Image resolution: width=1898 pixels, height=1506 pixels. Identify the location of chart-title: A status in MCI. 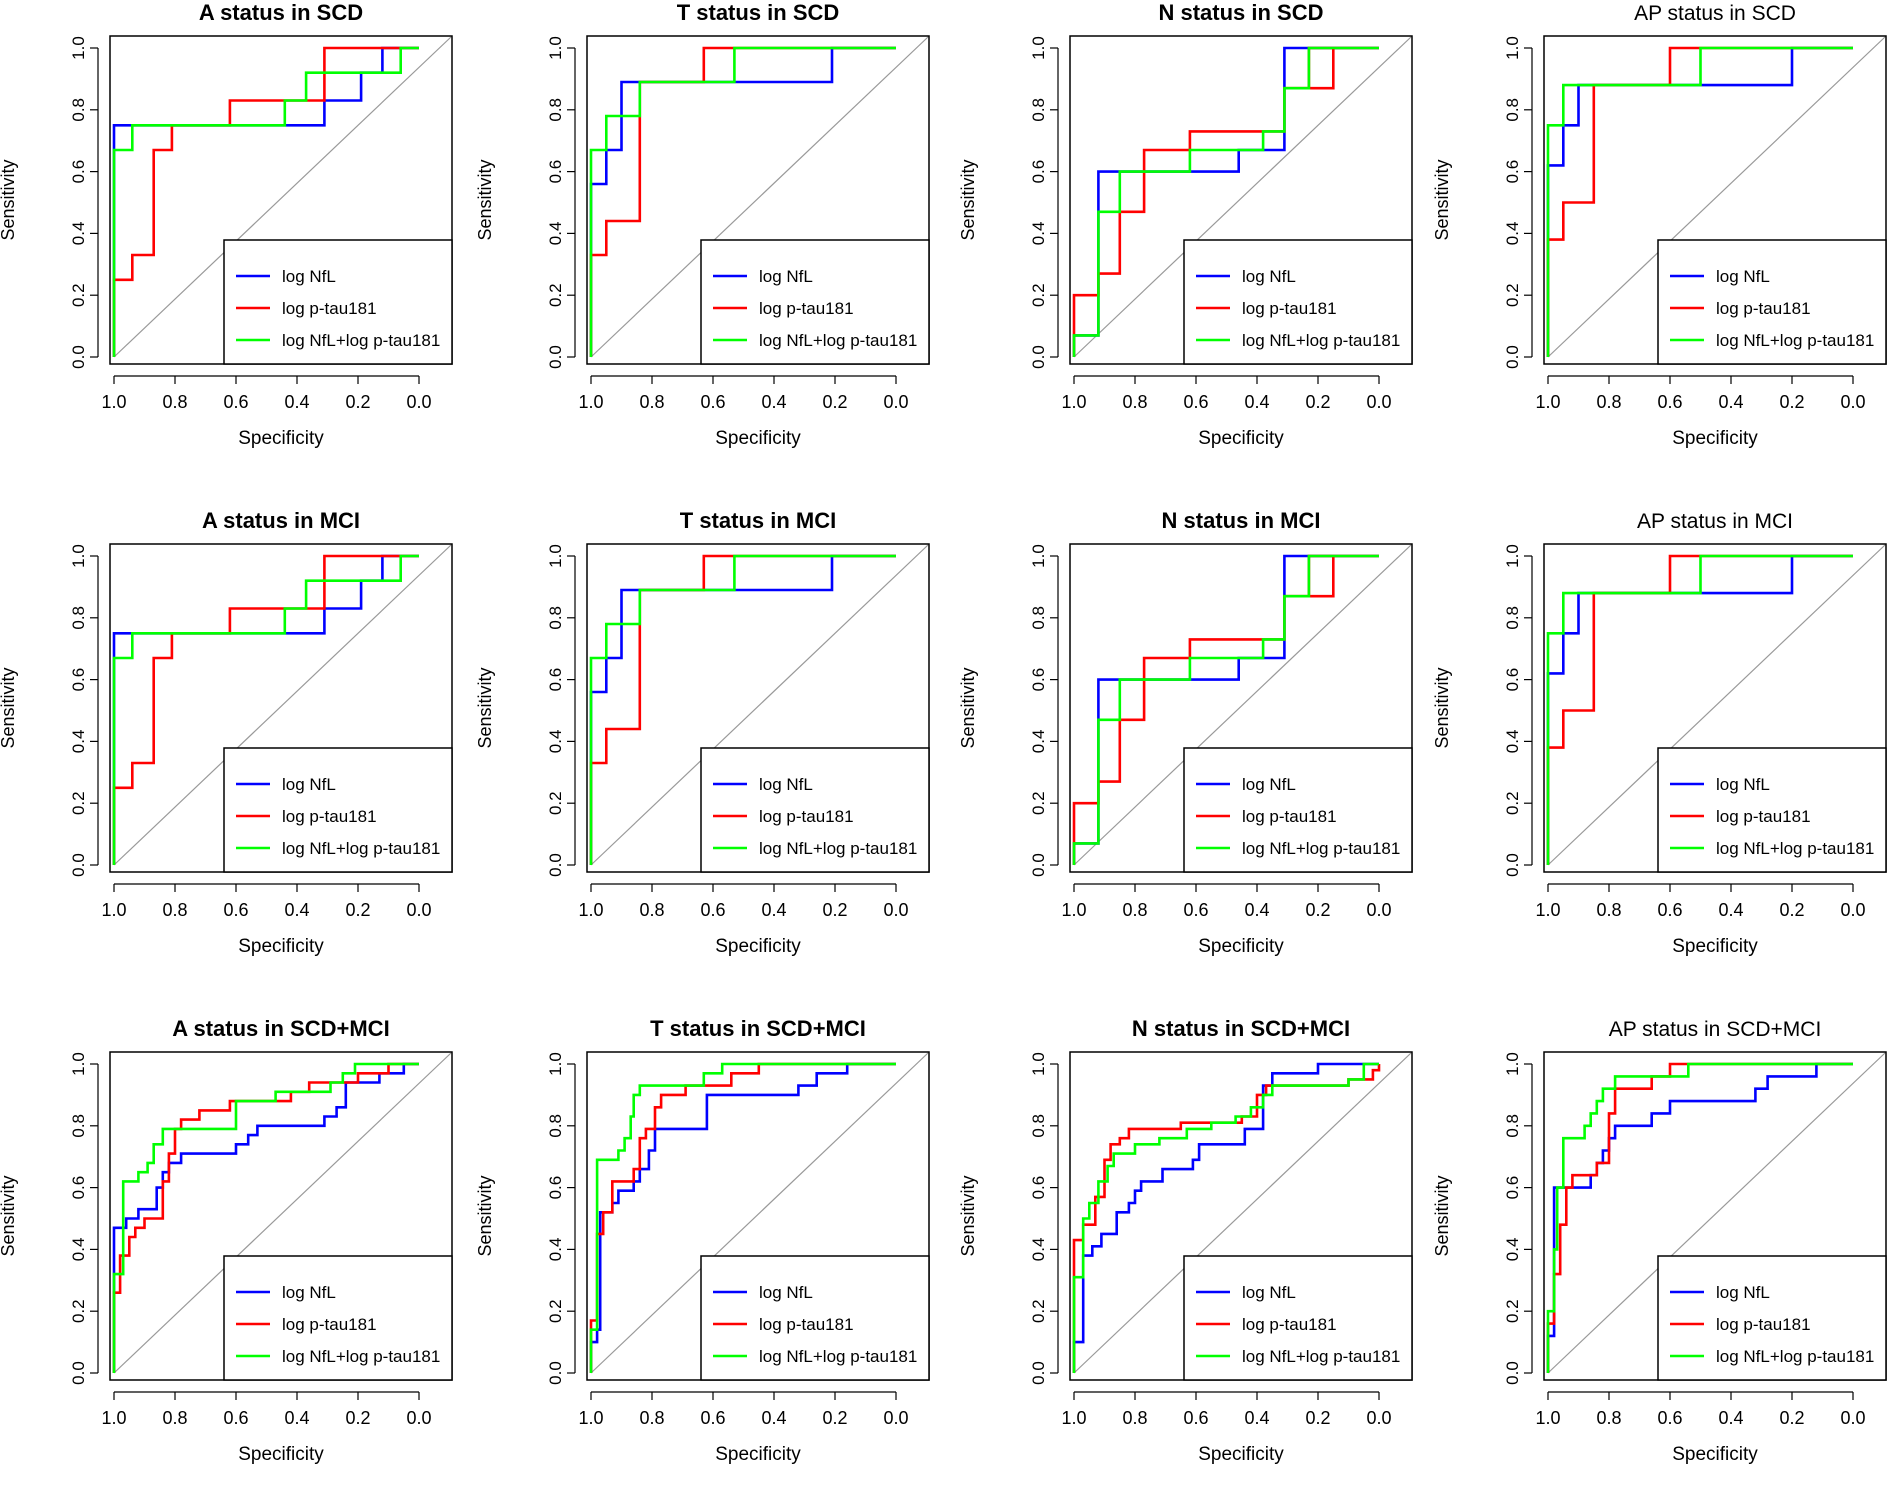
(281, 520).